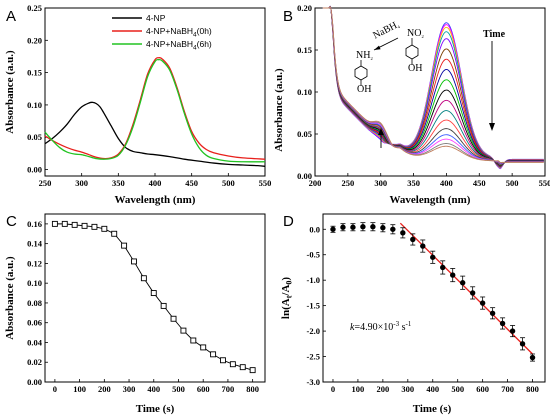 The image size is (550, 418). I want to click on panel-d-x-tick-label: 100, so click(358, 389).